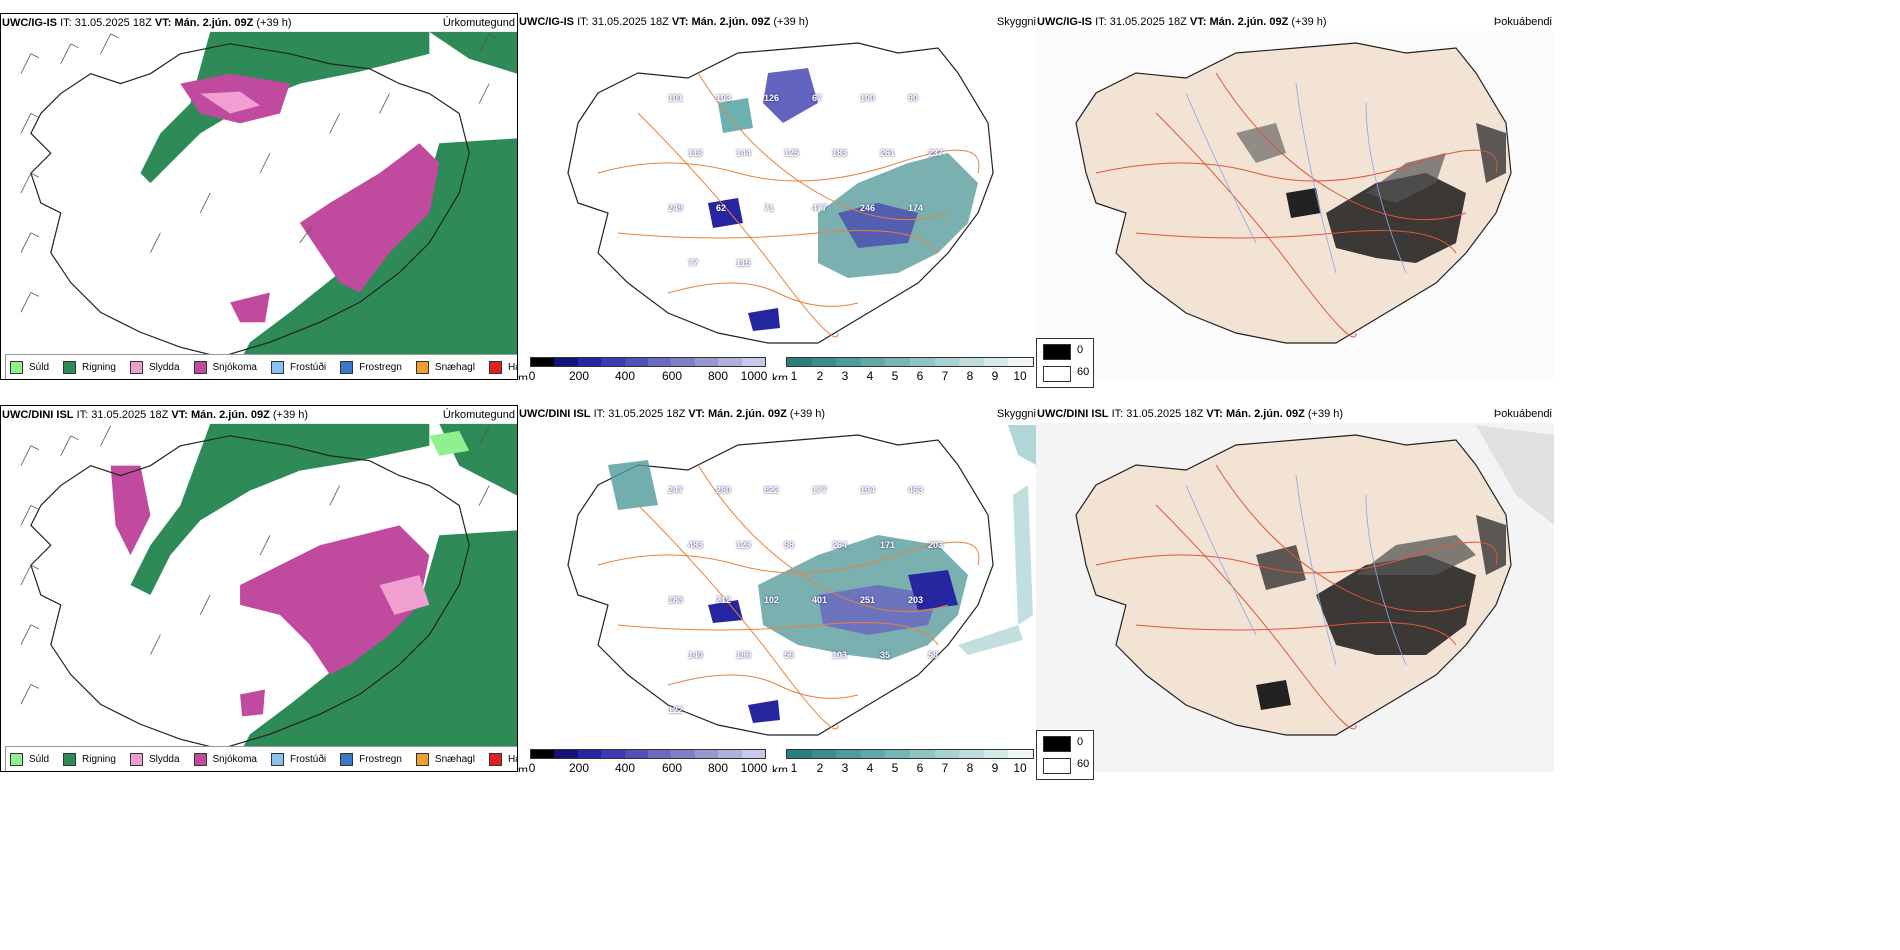 Image resolution: width=1900 pixels, height=950 pixels. What do you see at coordinates (523, 767) in the screenshot?
I see `height-unit: m` at bounding box center [523, 767].